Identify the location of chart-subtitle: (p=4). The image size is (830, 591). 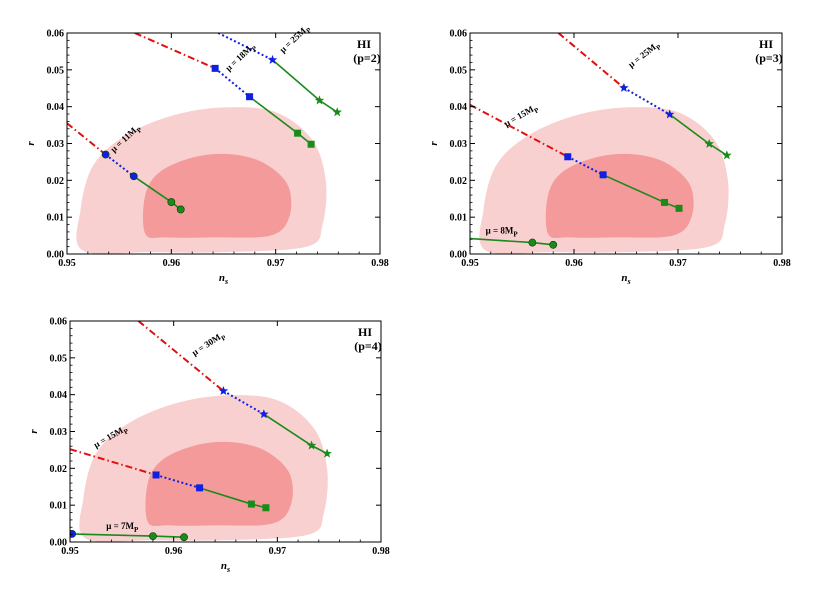
(368, 346).